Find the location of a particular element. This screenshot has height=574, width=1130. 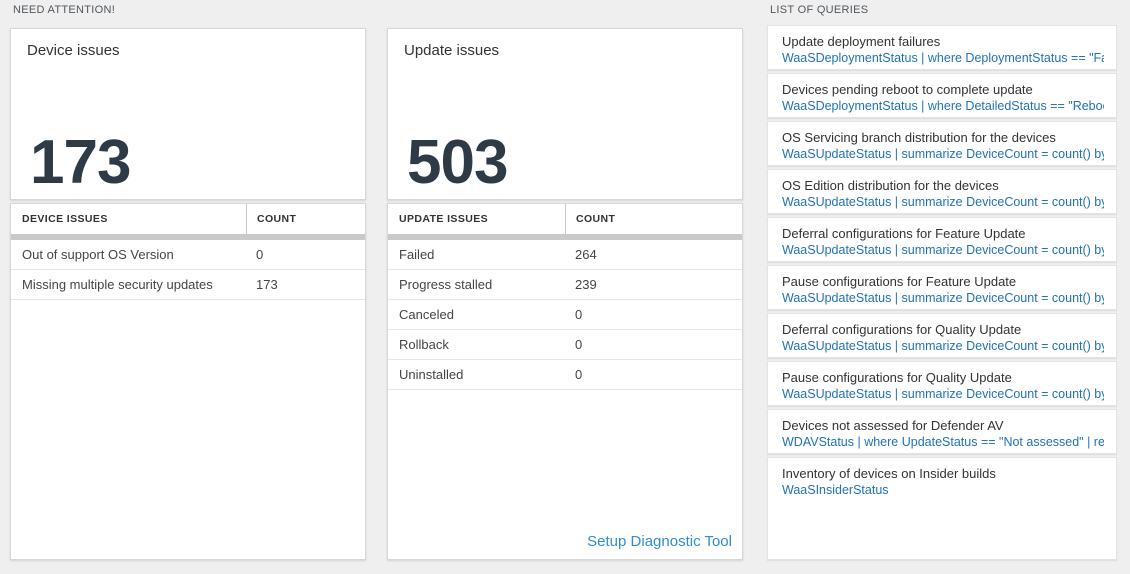

table-row: Failed 264 is located at coordinates (565, 255).